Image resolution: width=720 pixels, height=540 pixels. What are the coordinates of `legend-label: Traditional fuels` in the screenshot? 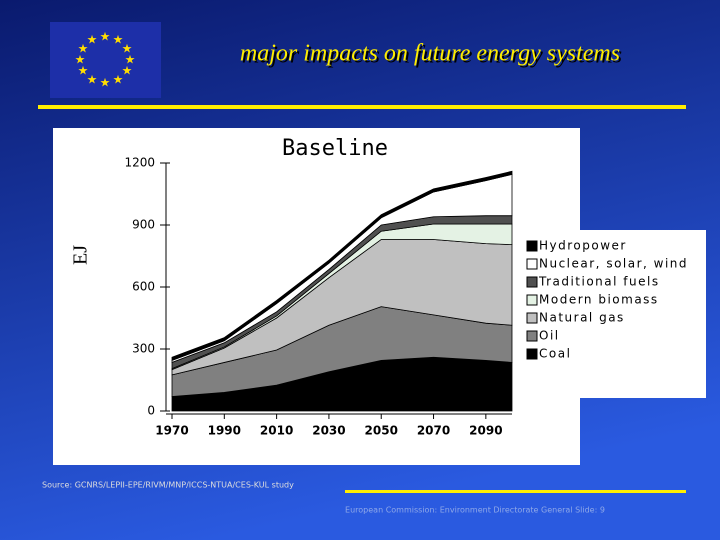 It's located at (599, 282).